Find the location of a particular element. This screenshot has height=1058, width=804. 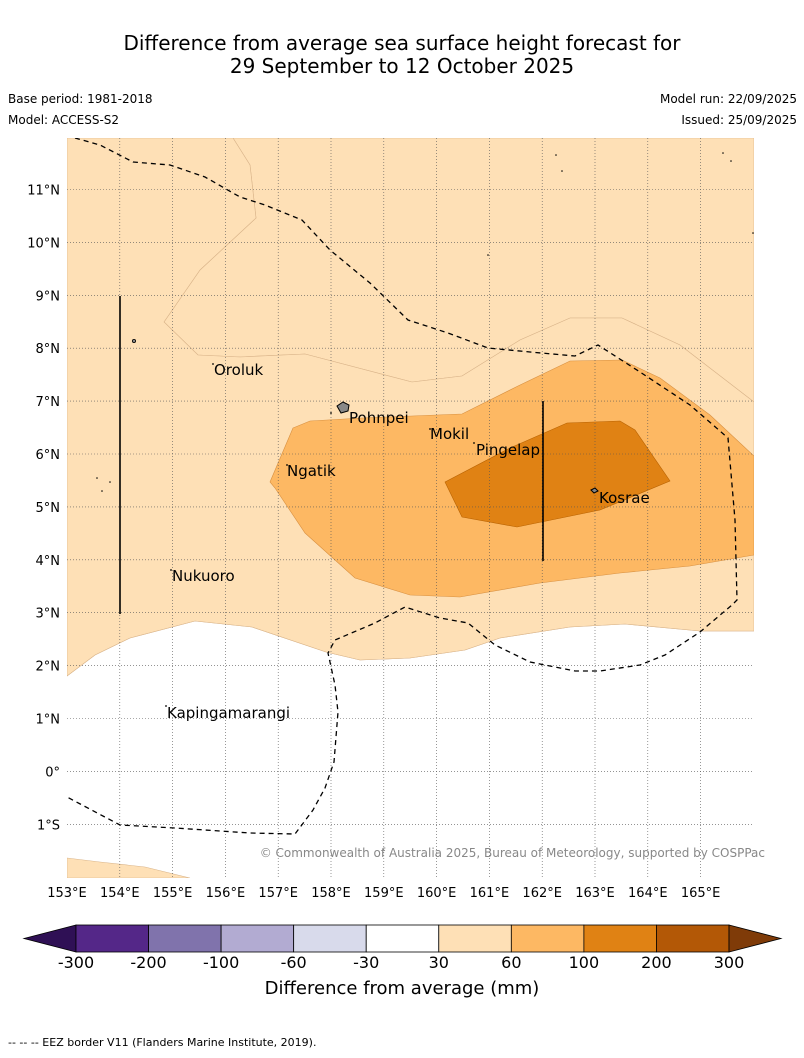

anomaly-30-60-south is located at coordinates (129, 867).